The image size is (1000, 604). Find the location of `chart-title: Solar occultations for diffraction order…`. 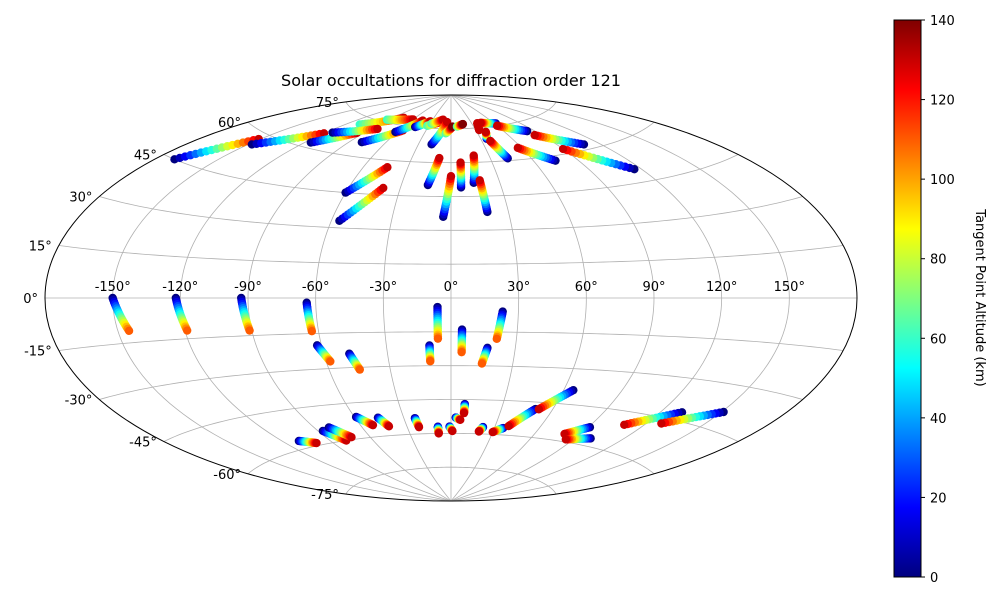

chart-title: Solar occultations for diffraction order… is located at coordinates (451, 80).